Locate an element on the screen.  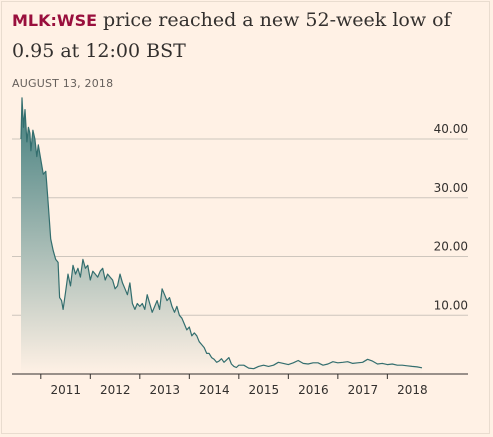
dateline: AUGUST 13, 2018 is located at coordinates (63, 83).